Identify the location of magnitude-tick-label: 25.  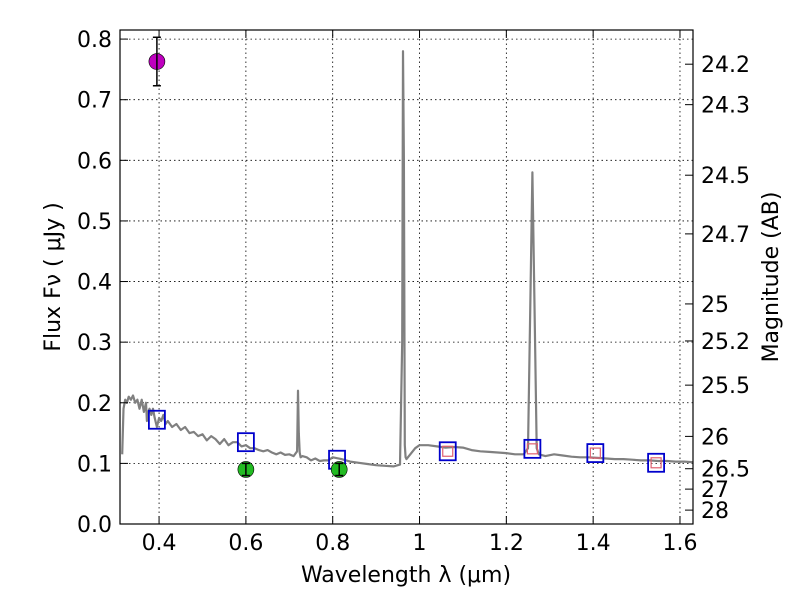
(715, 305).